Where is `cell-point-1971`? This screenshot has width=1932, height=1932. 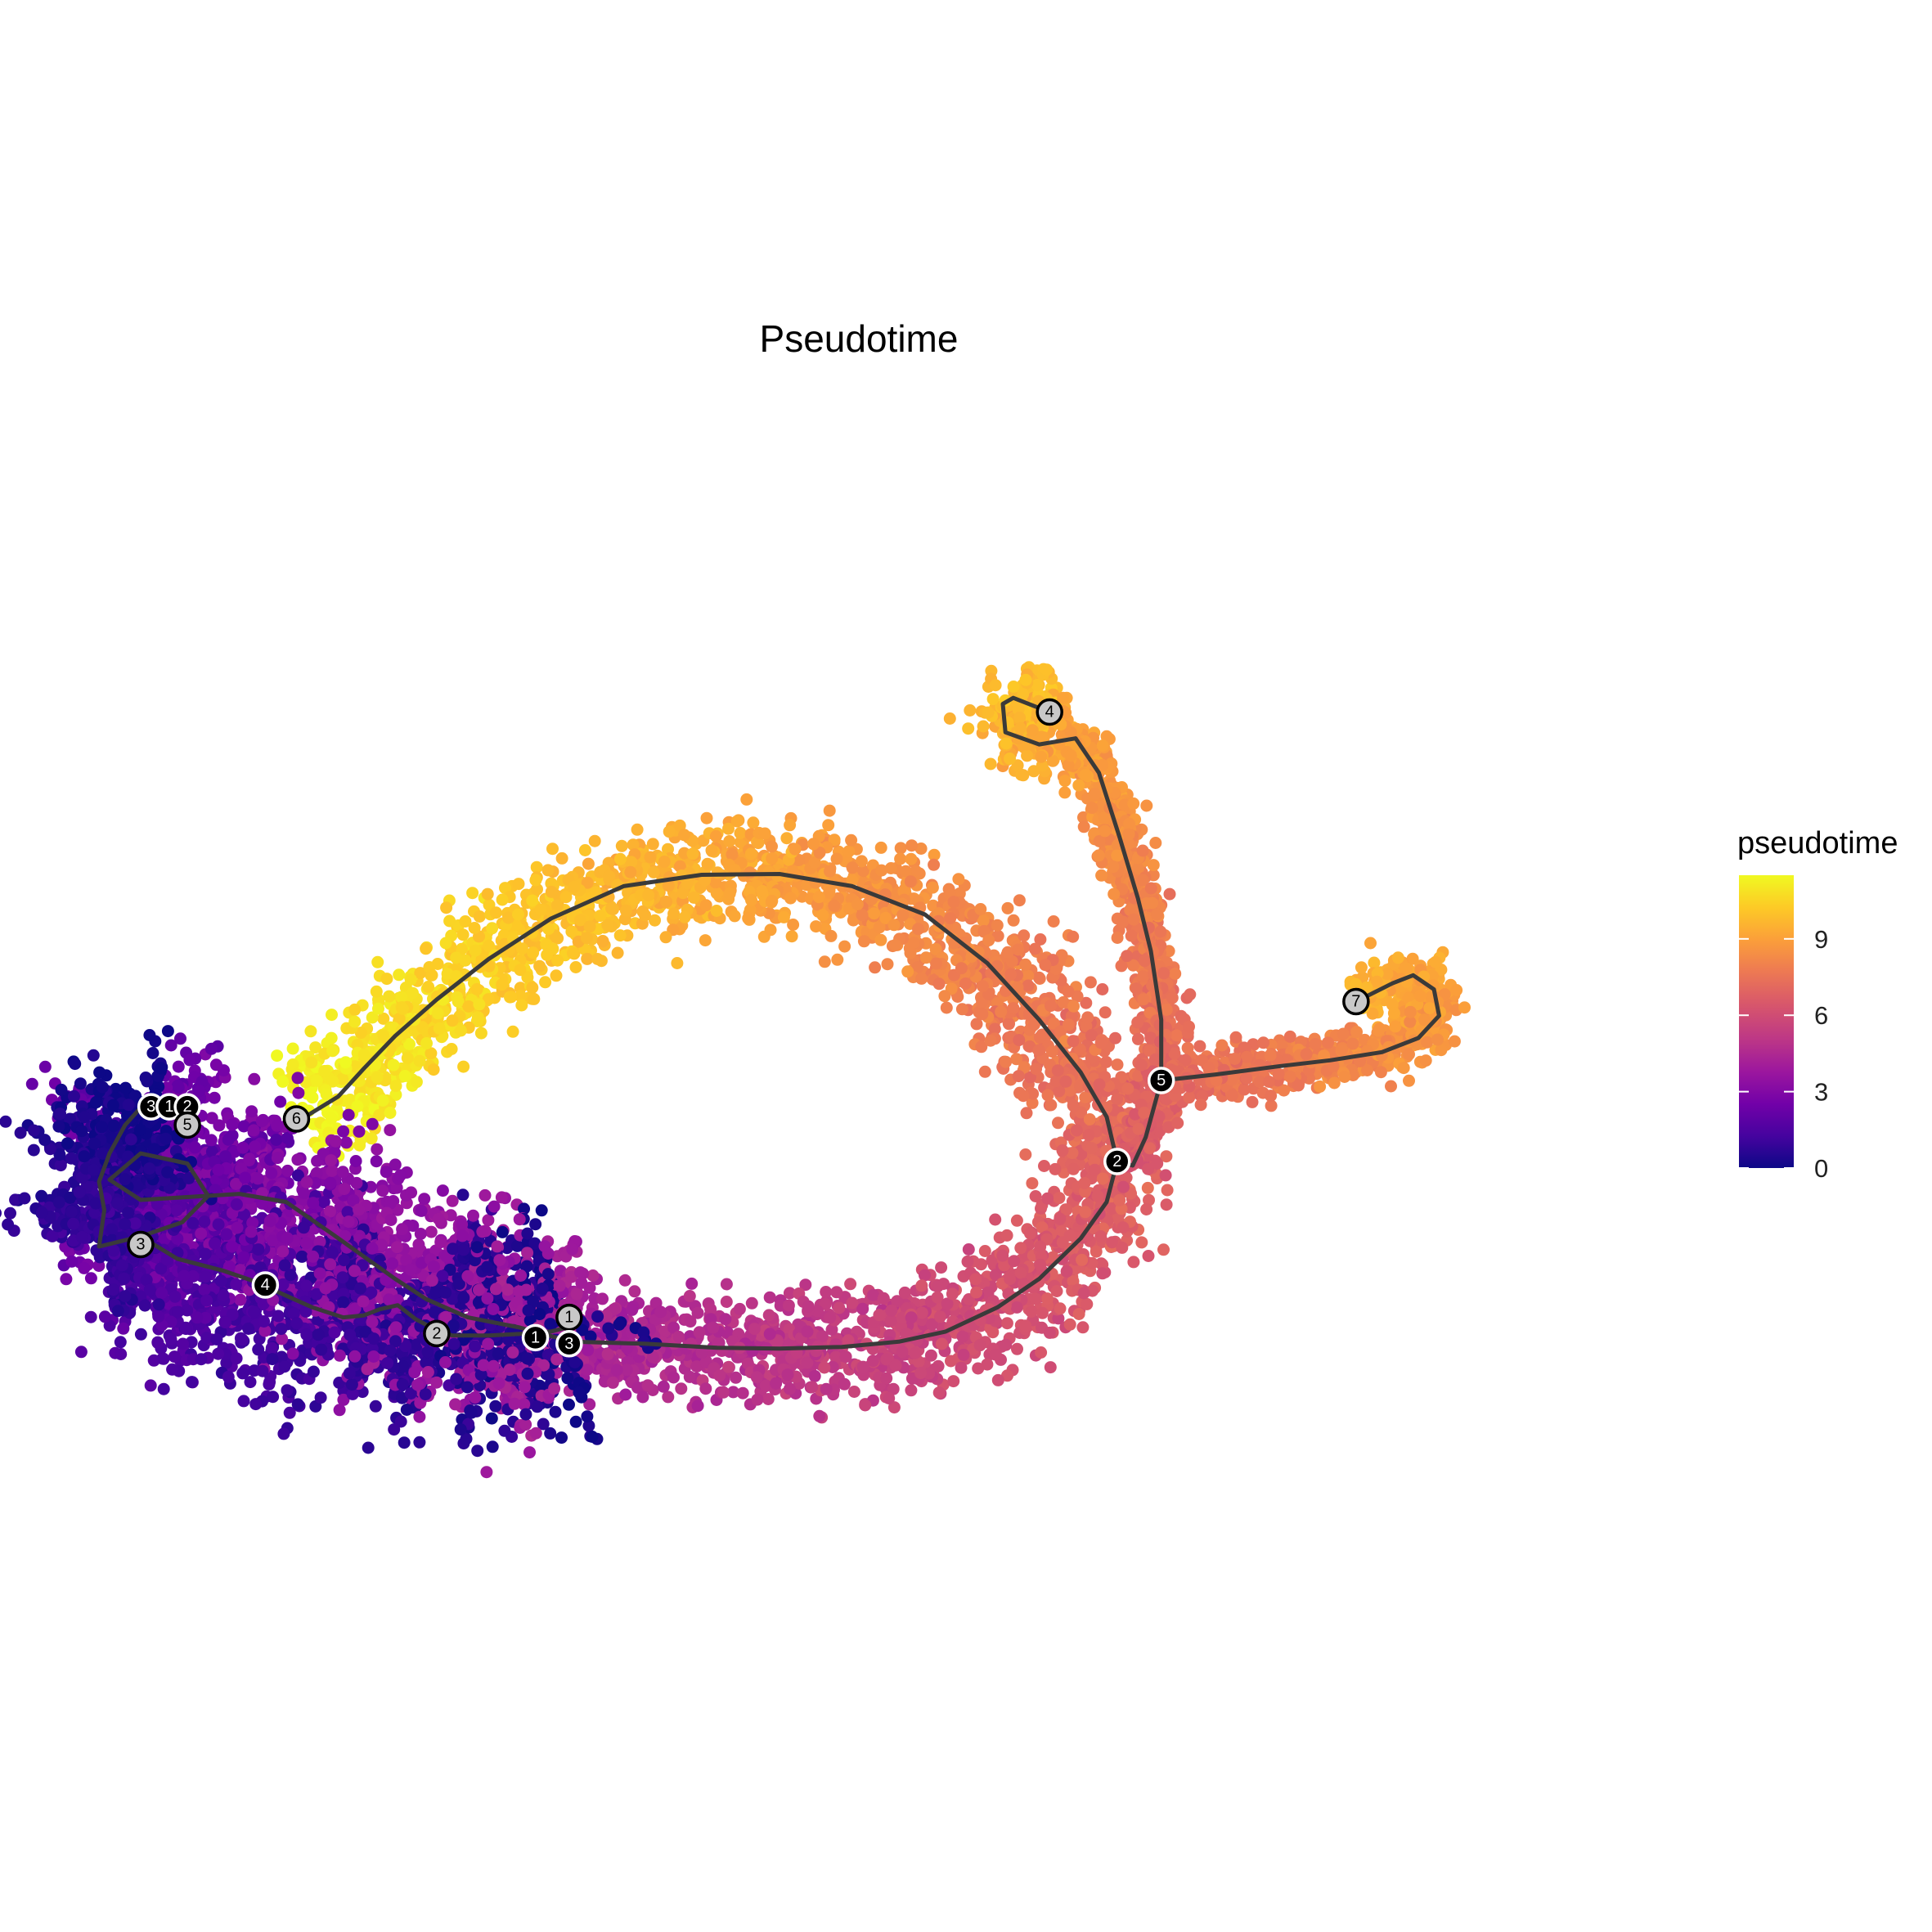
cell-point-1971 is located at coordinates (894, 1408).